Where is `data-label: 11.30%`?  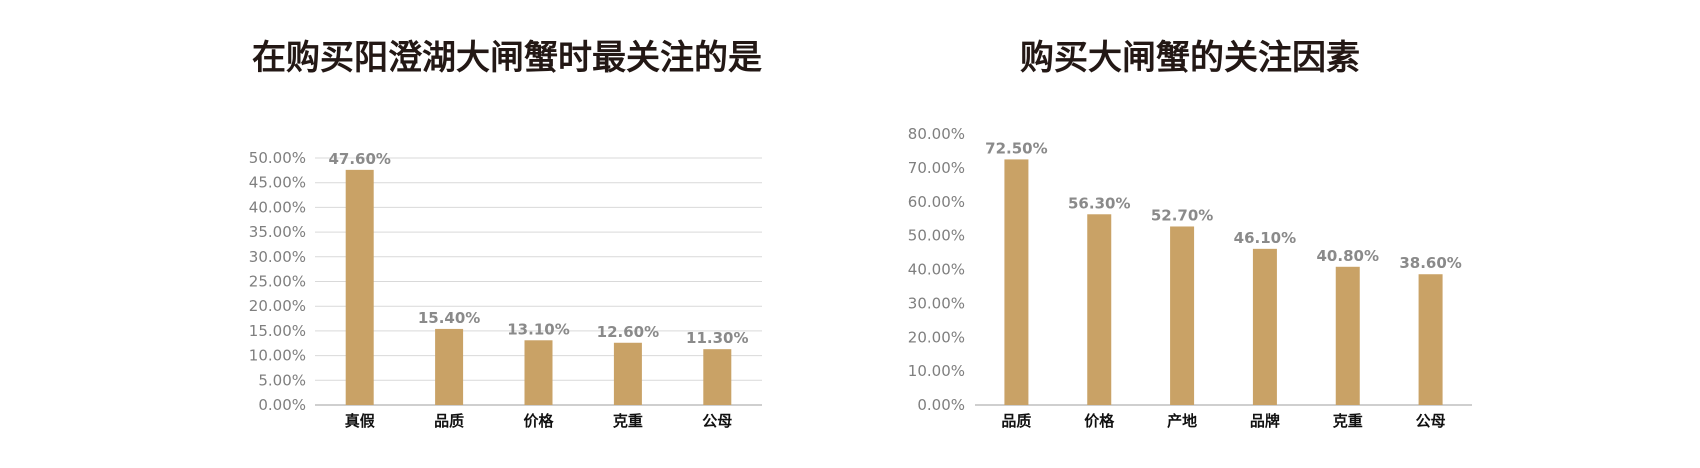 data-label: 11.30% is located at coordinates (717, 338).